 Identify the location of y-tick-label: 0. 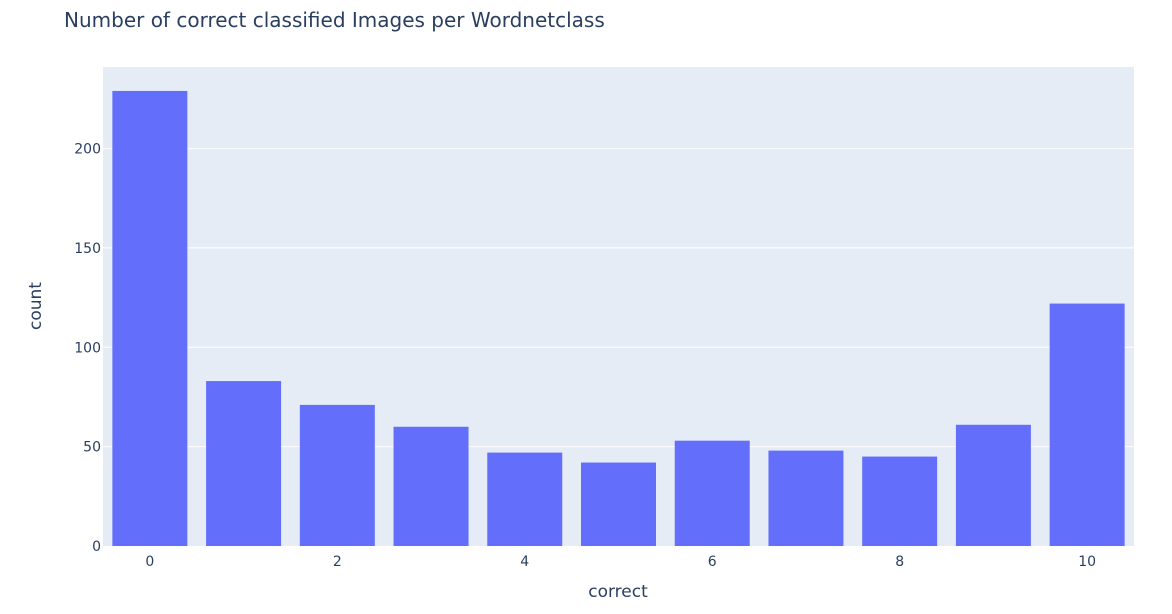
(96, 547).